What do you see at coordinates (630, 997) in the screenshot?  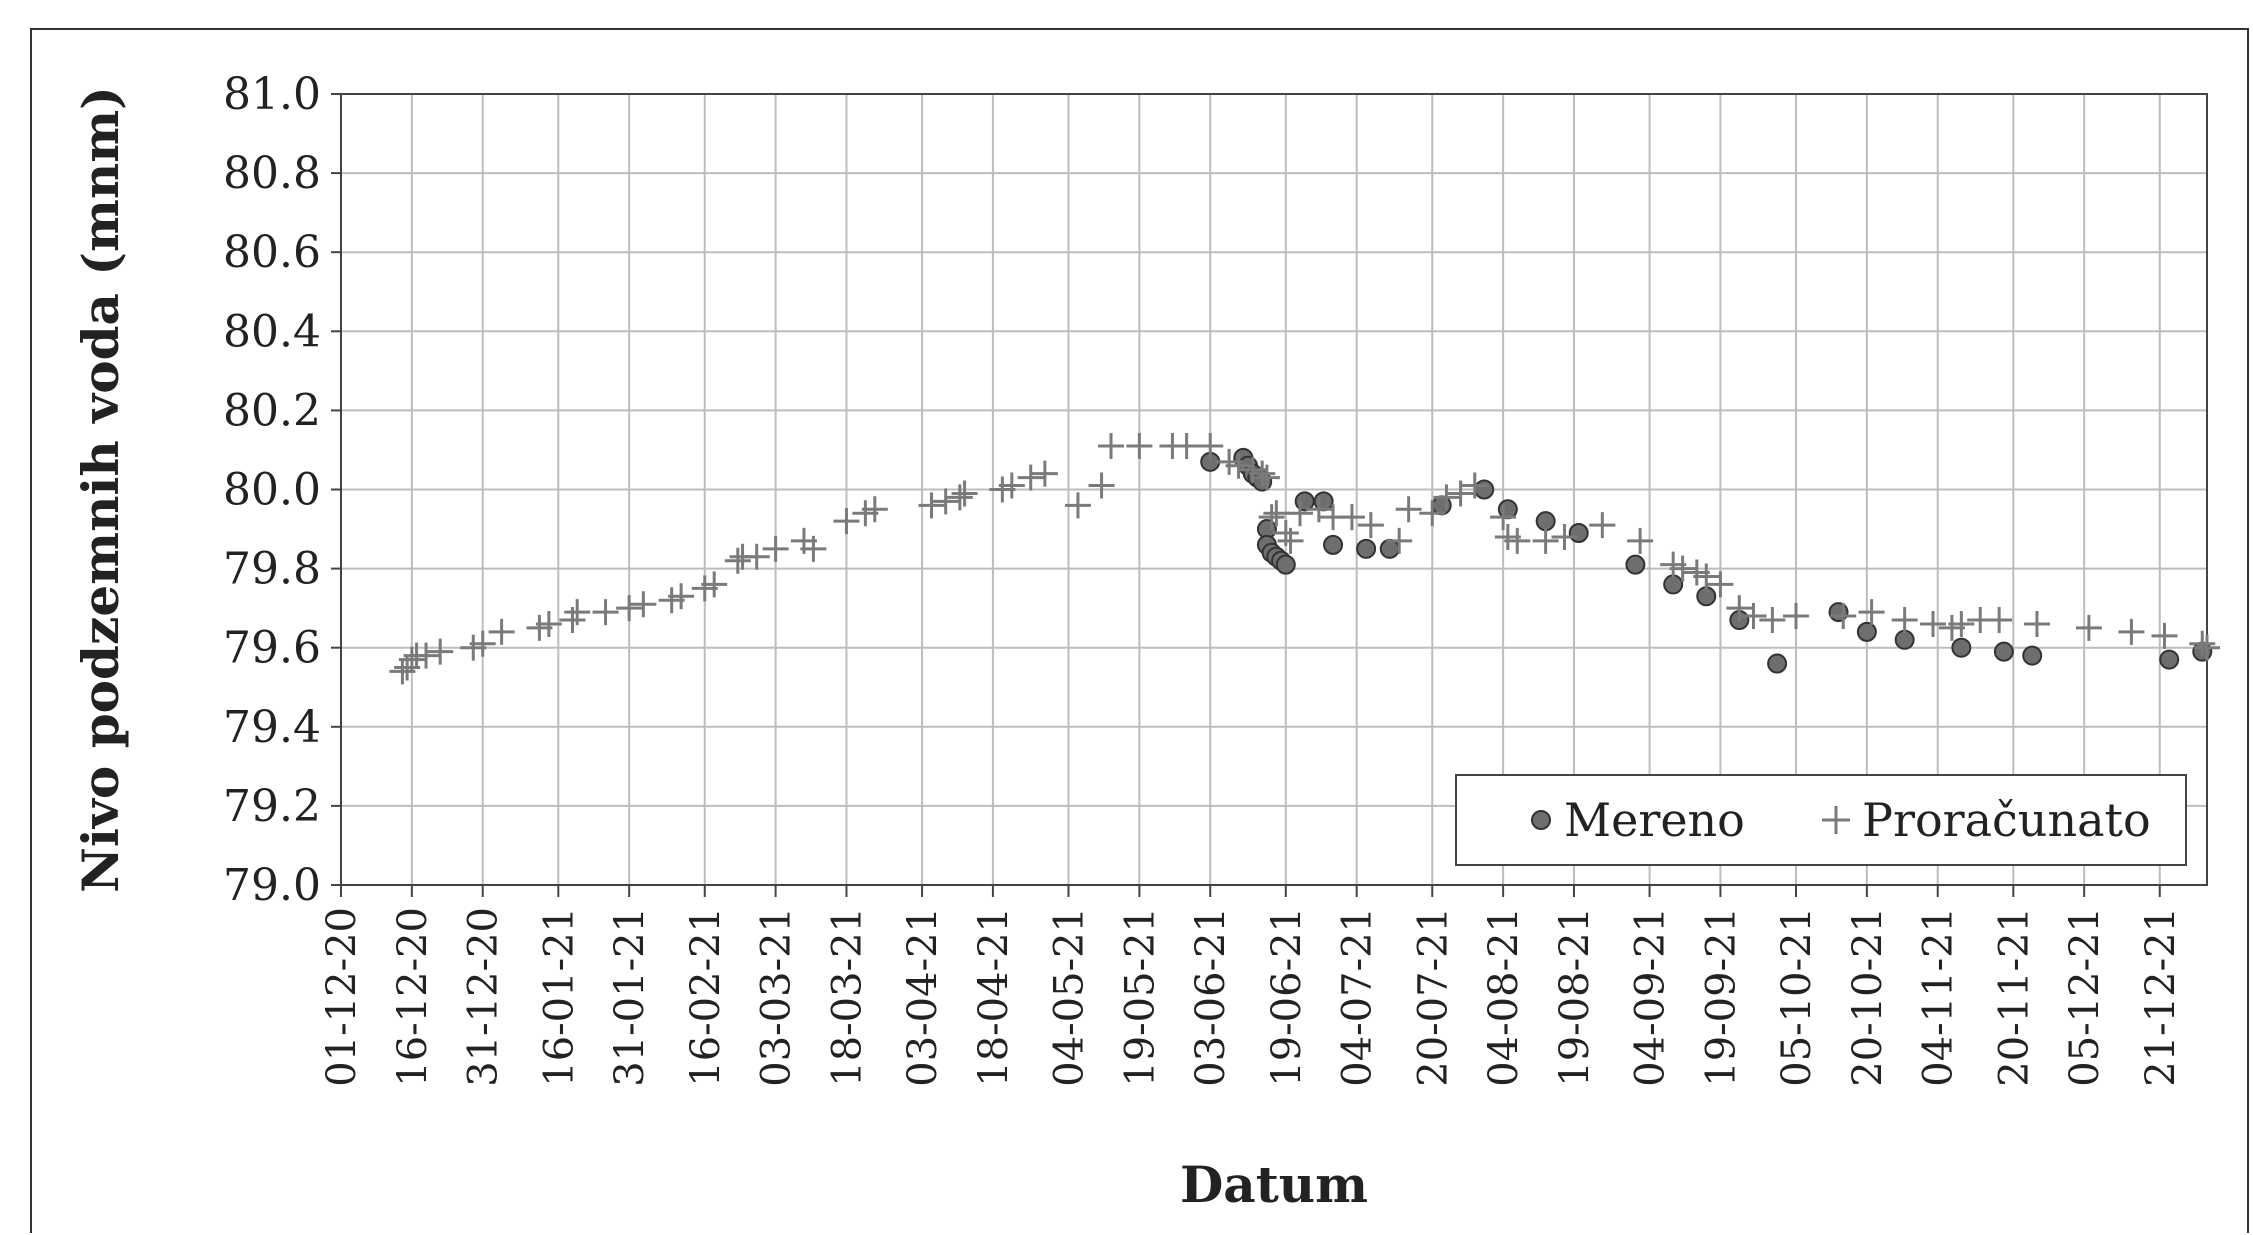 I see `x-tick-label: 31-01-21` at bounding box center [630, 997].